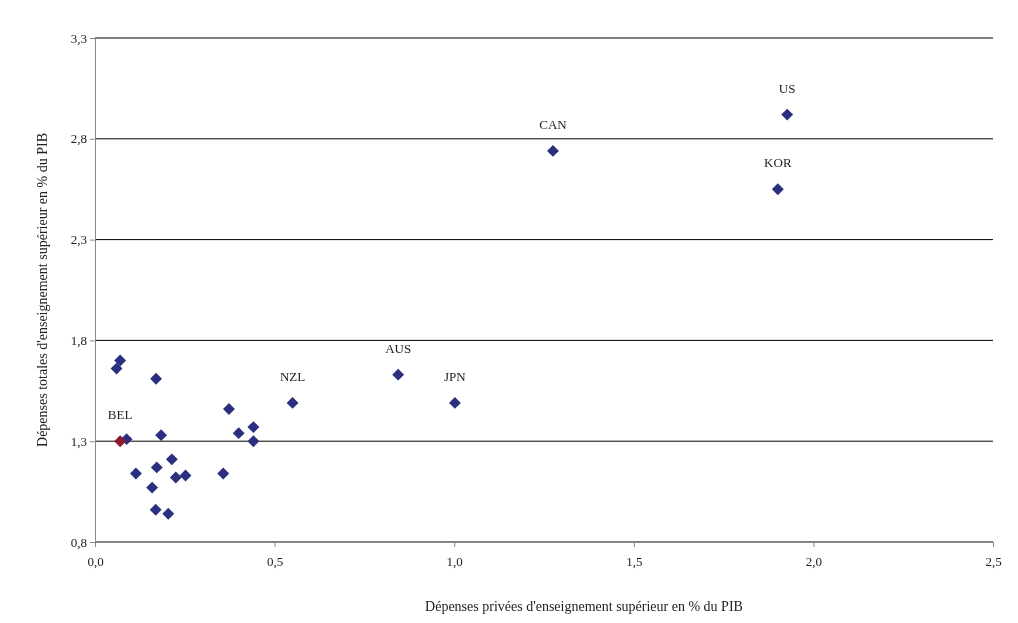  I want to click on y-tick-label: 2,8, so click(78, 139).